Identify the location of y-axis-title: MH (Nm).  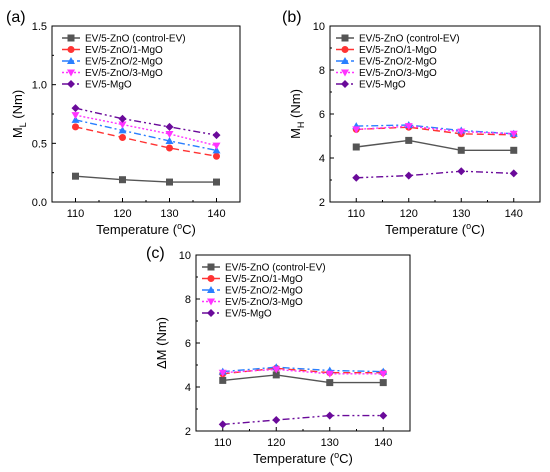
(297, 114).